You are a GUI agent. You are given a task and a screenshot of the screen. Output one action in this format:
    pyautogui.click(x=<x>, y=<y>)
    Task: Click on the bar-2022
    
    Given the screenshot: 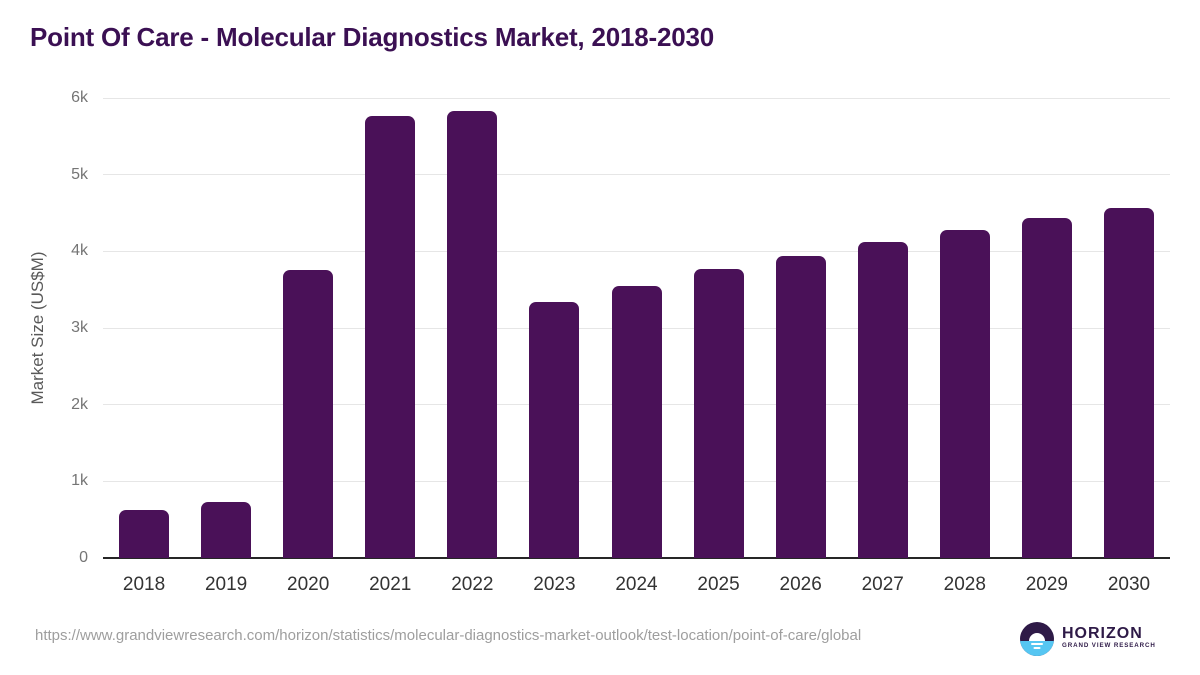 What is the action you would take?
    pyautogui.click(x=472, y=334)
    